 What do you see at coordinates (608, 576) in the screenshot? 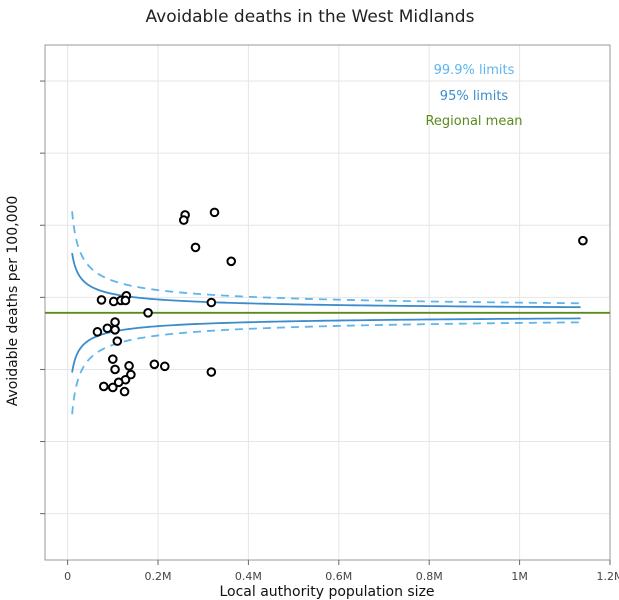
I see `x-tick-label: 1.2M` at bounding box center [608, 576].